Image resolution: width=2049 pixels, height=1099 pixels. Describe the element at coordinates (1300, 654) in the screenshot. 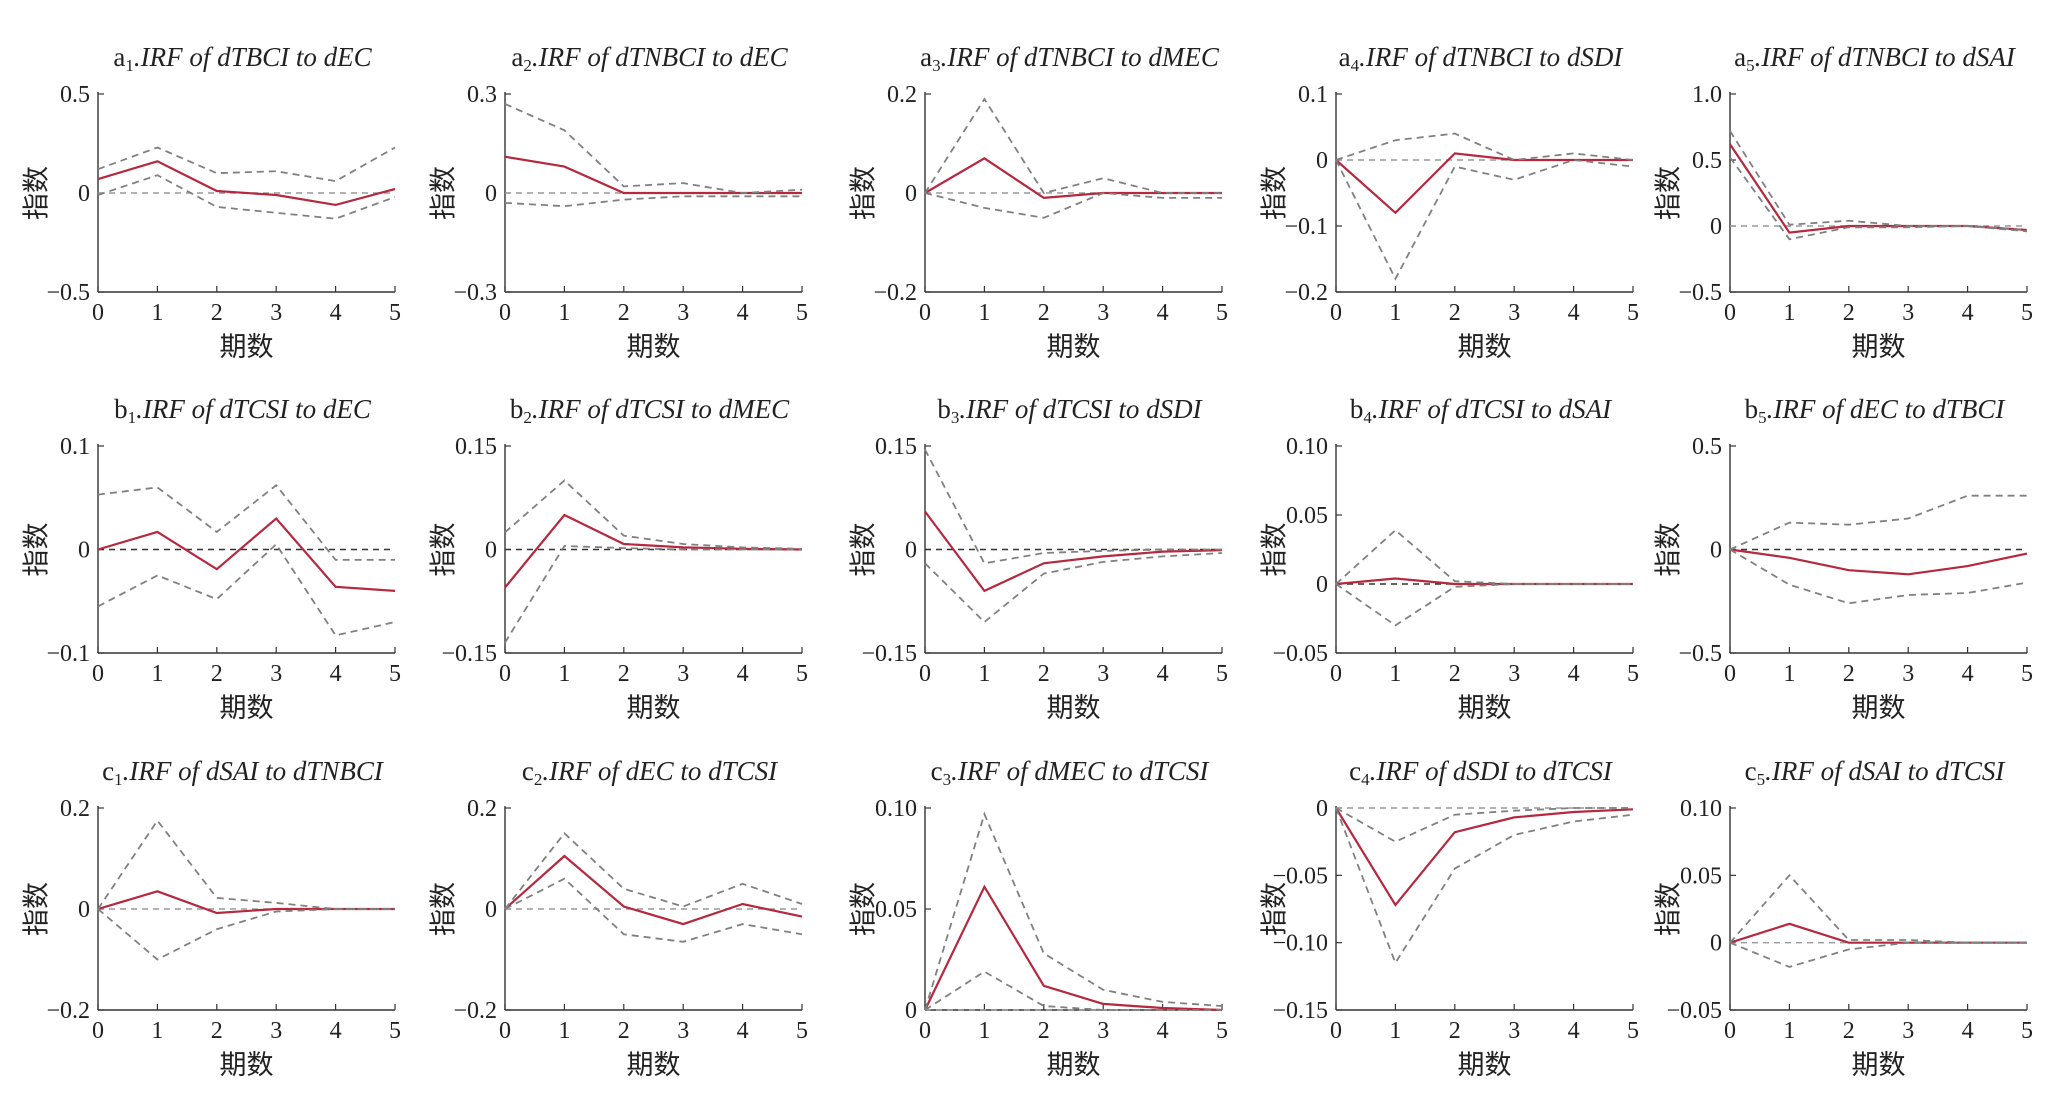

I see `y-tick-label: −0.05` at that location.